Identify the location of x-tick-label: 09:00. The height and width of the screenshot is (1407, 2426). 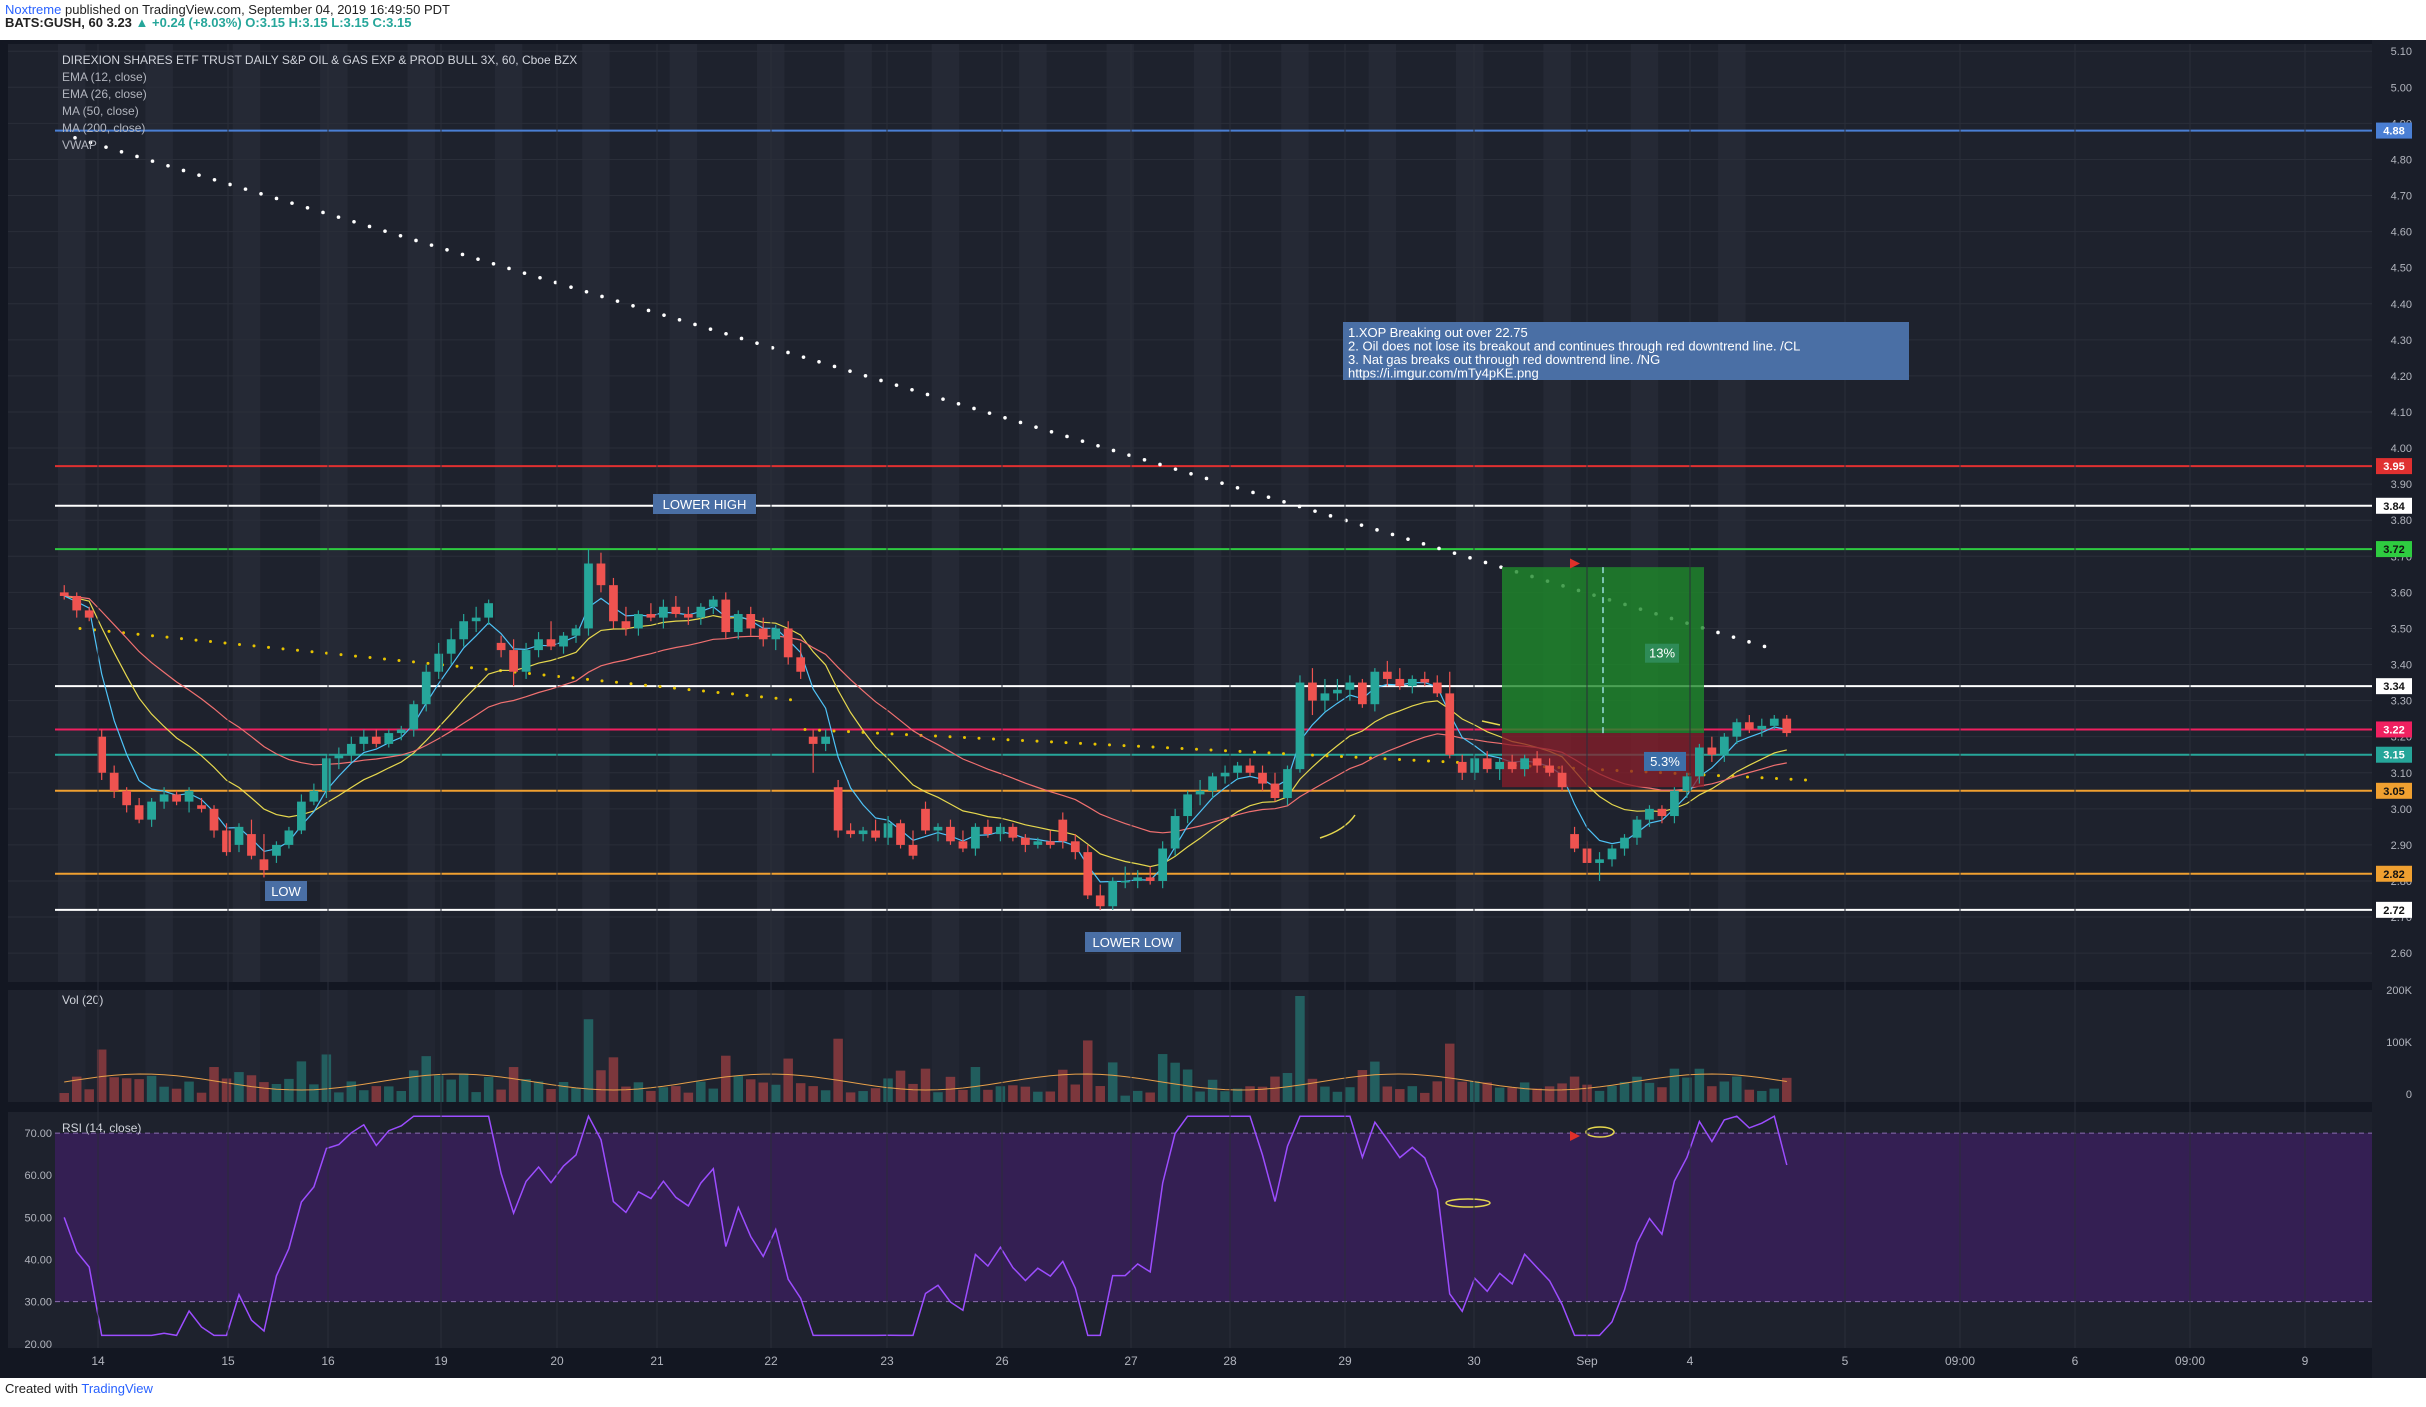
(1960, 1361).